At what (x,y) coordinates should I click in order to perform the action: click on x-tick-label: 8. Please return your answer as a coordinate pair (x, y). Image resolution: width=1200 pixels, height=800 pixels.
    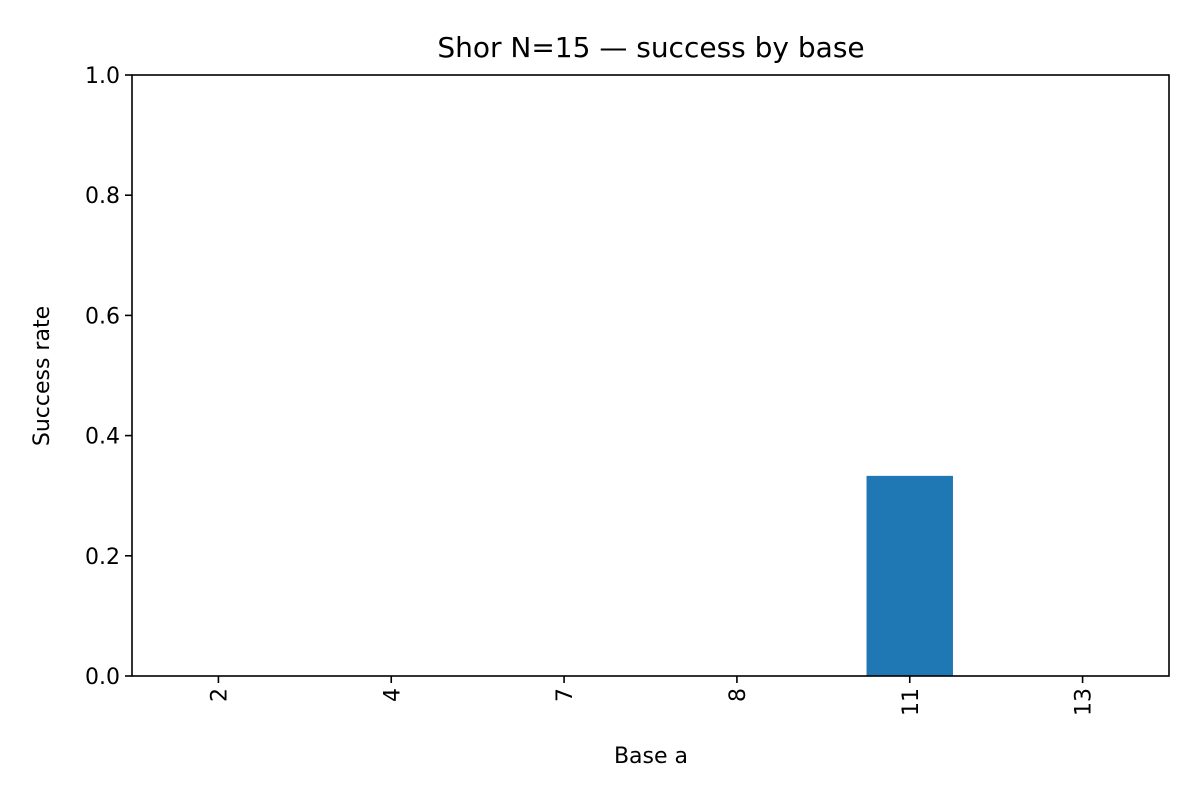
    Looking at the image, I should click on (738, 695).